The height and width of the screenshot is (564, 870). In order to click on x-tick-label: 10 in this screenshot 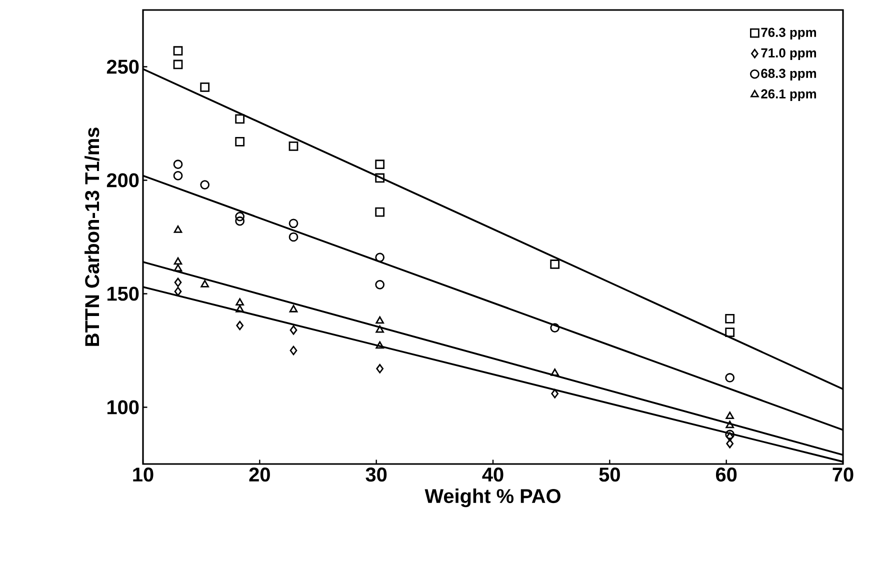, I will do `click(143, 475)`.